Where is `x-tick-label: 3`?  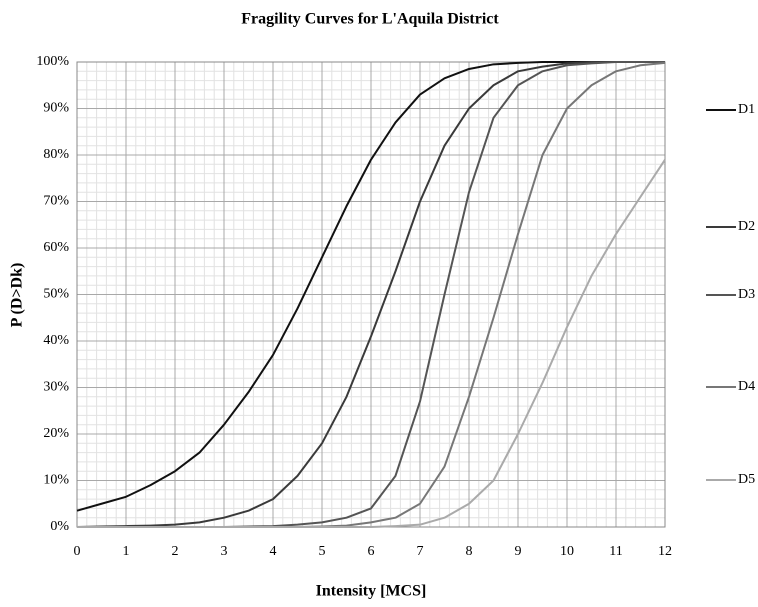
x-tick-label: 3 is located at coordinates (224, 551).